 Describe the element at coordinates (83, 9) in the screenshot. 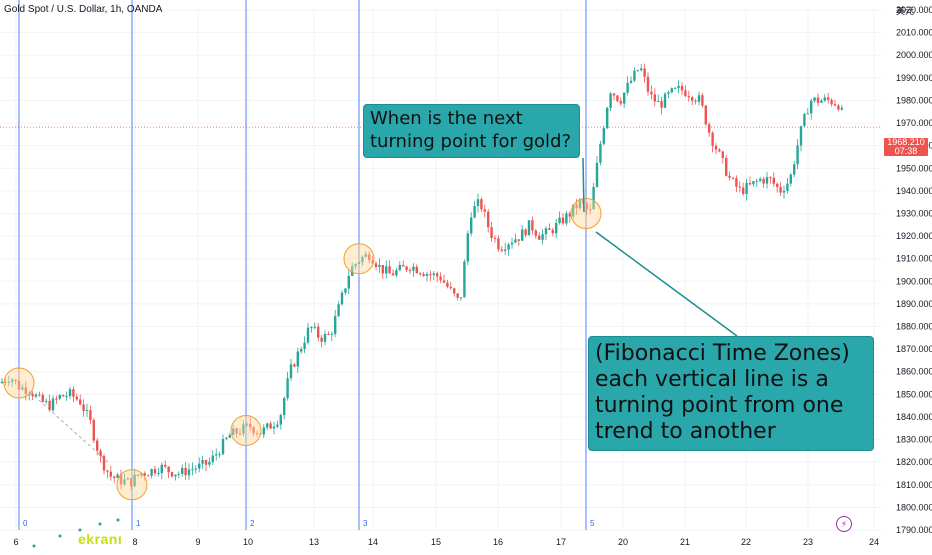

I see `symbol-title: Gold Spot / U.S. Dollar, 1h, OANDA` at that location.